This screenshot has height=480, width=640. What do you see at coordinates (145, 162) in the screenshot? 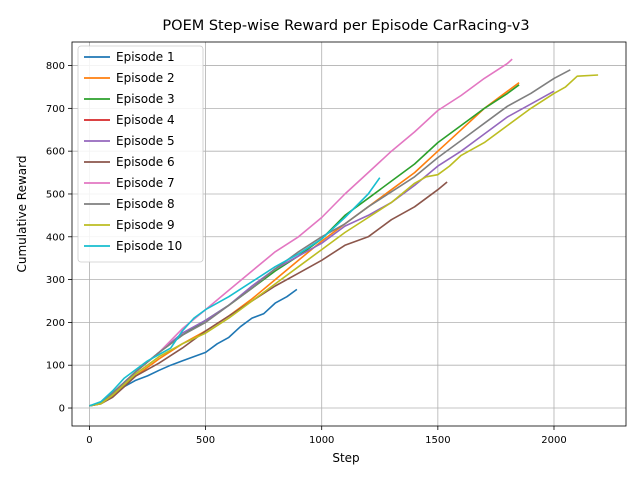
I see `legend-entry-label: Episode 6` at bounding box center [145, 162].